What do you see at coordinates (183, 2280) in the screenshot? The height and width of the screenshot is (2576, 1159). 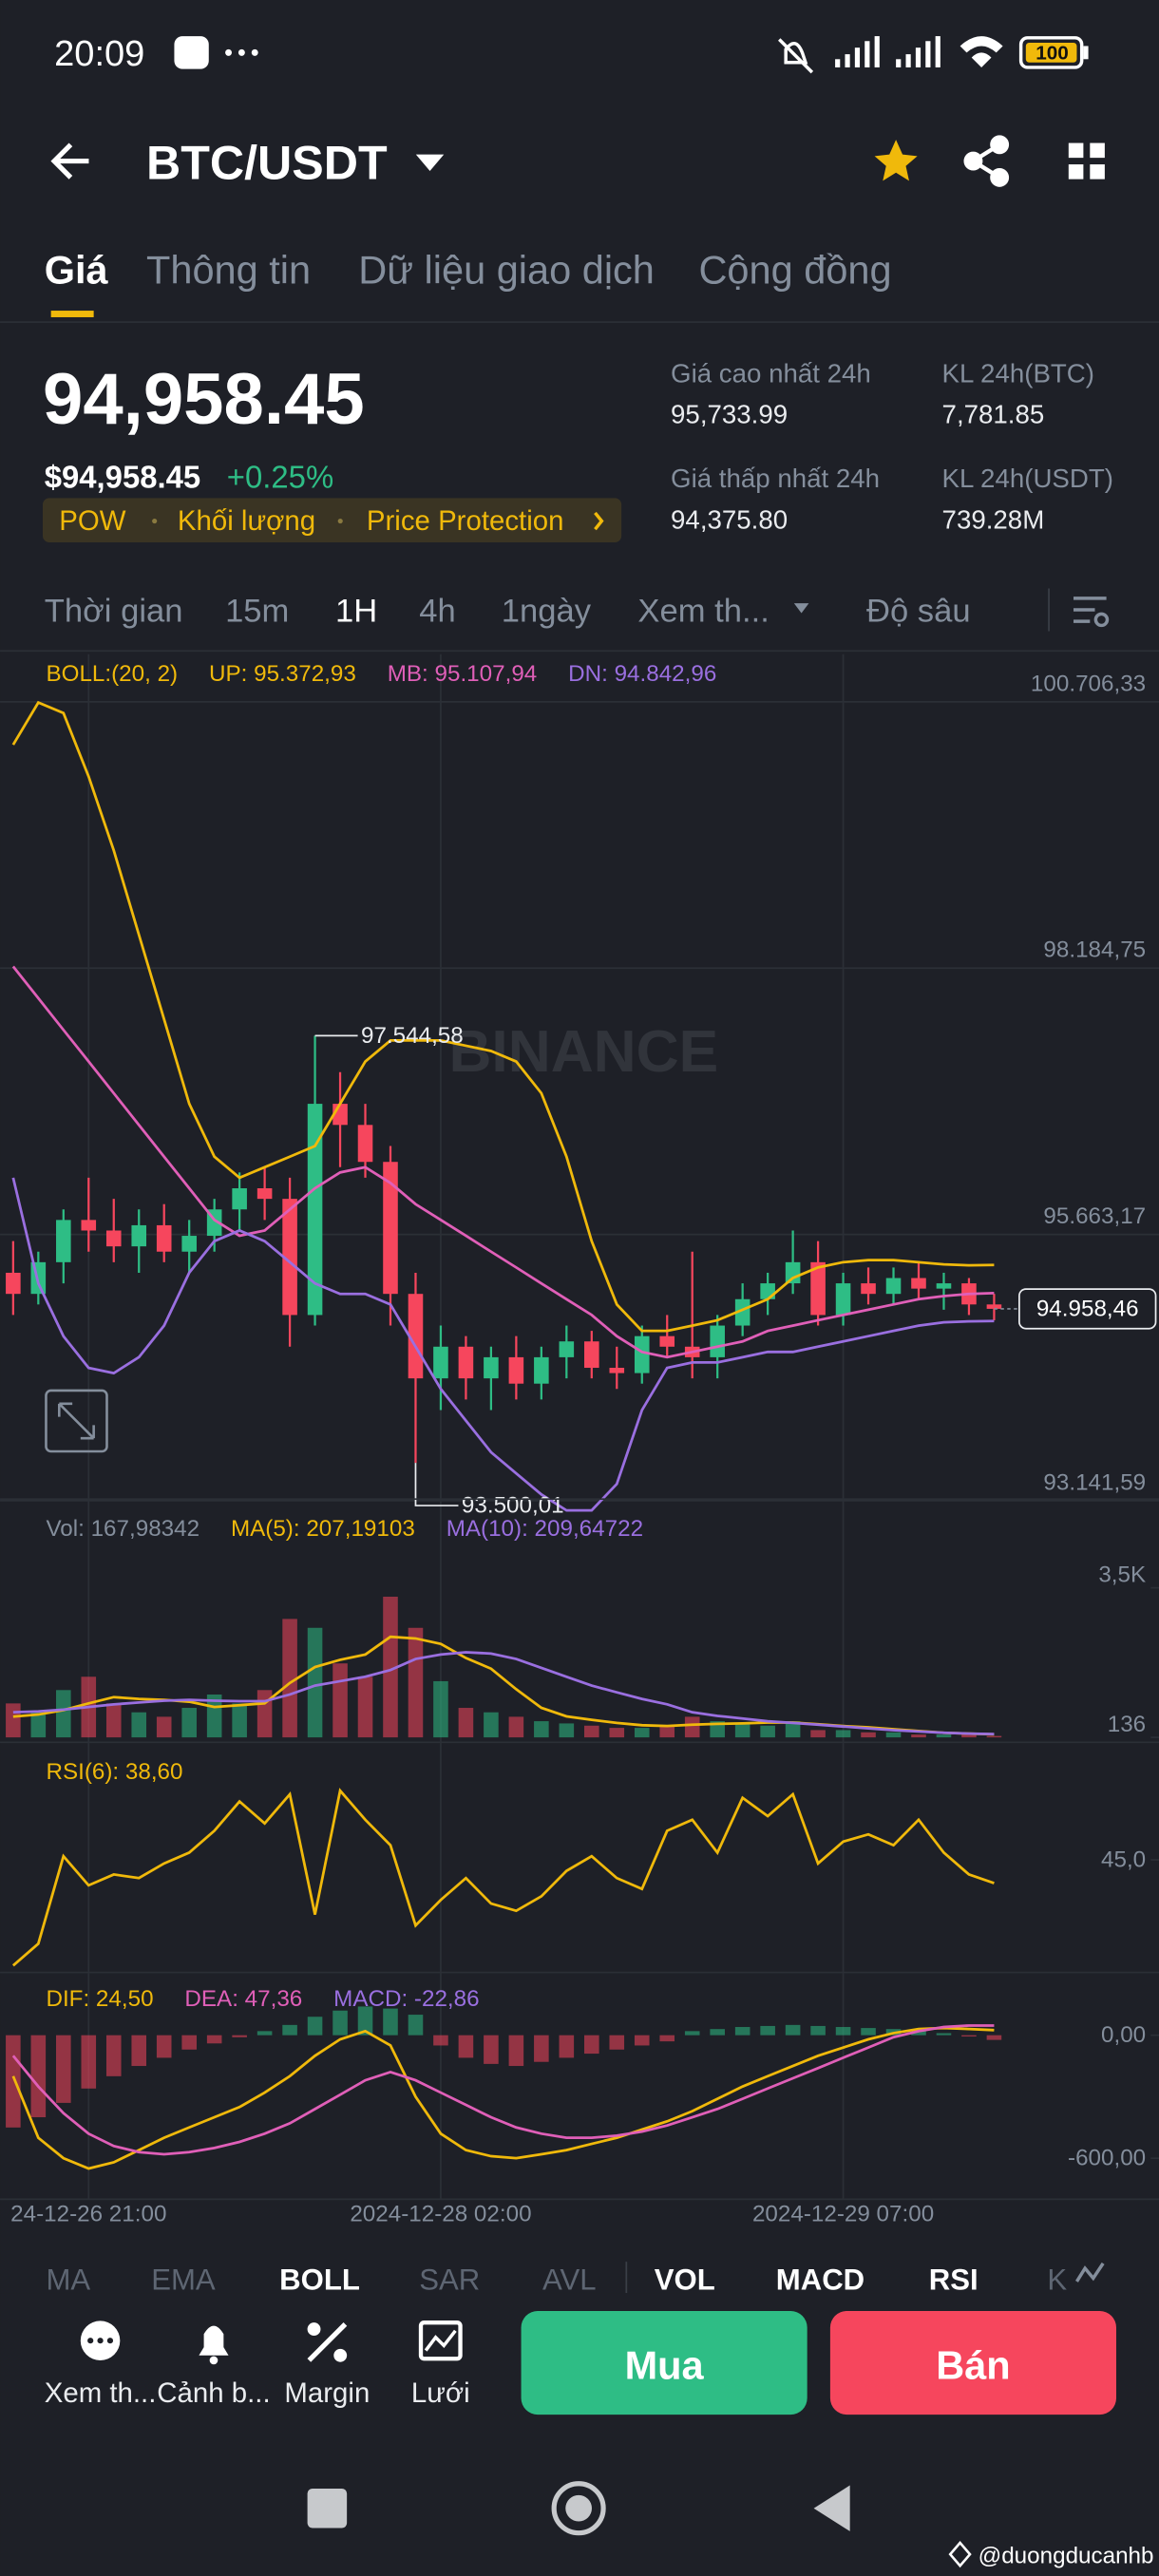 I see `indicator-tab: EMA` at bounding box center [183, 2280].